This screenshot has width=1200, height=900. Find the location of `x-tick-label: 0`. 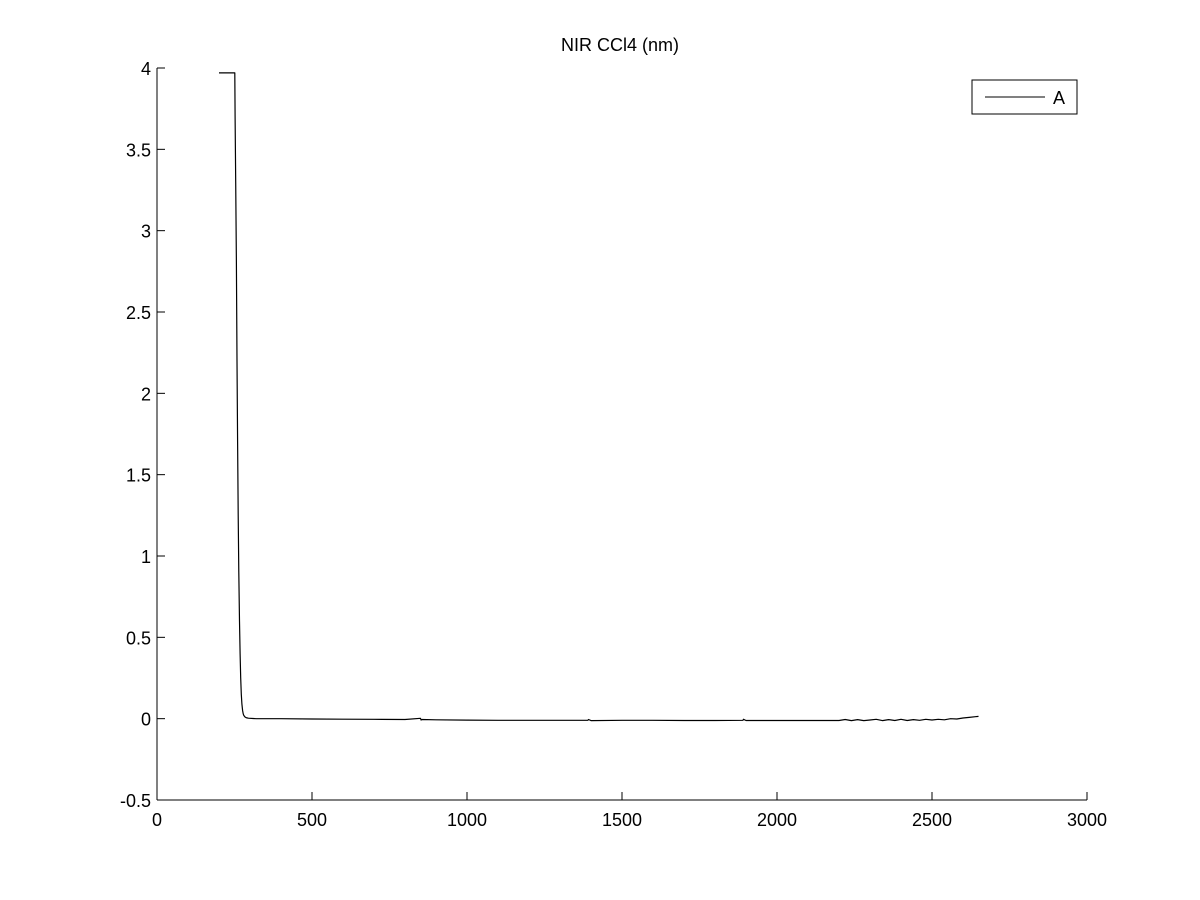

x-tick-label: 0 is located at coordinates (157, 820).